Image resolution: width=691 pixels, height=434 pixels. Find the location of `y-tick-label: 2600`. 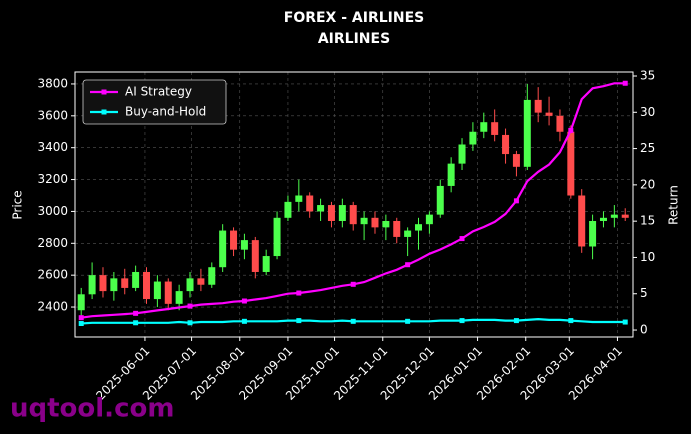

y-tick-label: 2600 is located at coordinates (52, 275).